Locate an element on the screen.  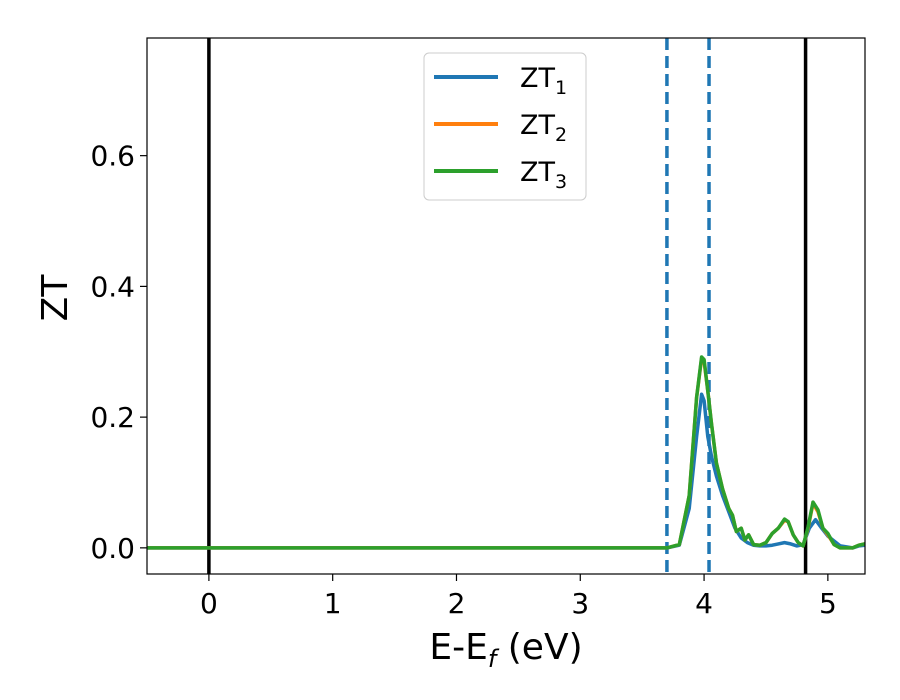
y-tick-label: 0.6 is located at coordinates (112, 156).